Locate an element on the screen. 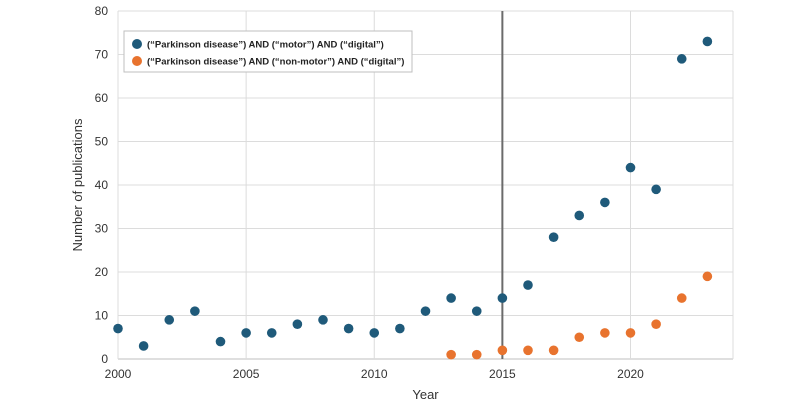 The height and width of the screenshot is (402, 800). x-tick-label: 2005 is located at coordinates (246, 374).